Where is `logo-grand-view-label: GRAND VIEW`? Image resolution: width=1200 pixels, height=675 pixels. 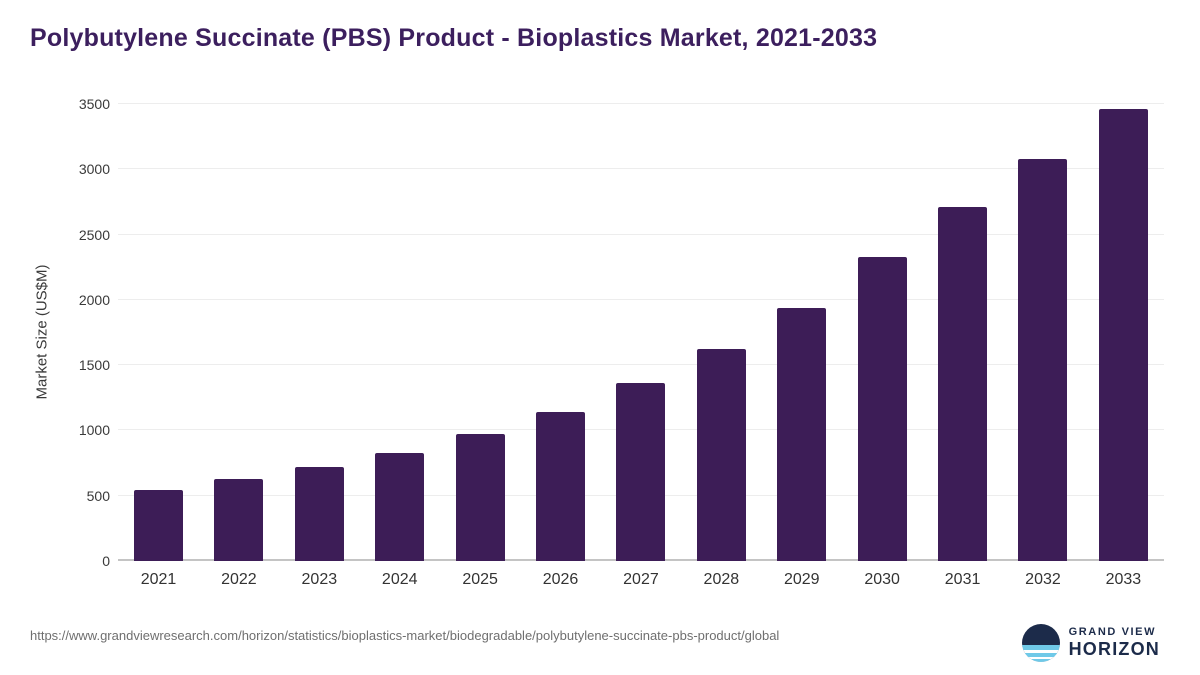
logo-grand-view-label: GRAND VIEW is located at coordinates (1112, 632).